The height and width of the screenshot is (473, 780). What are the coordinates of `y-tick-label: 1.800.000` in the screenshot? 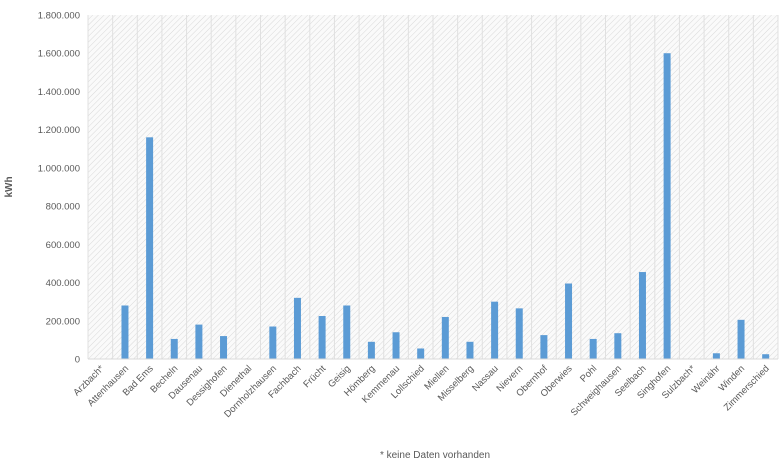 It's located at (59, 16).